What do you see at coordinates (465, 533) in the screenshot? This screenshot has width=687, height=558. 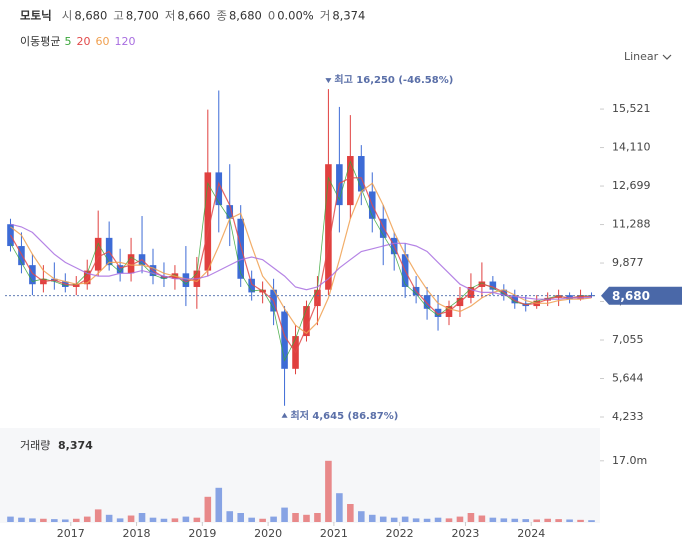 I see `x-tick-label: 2023` at bounding box center [465, 533].